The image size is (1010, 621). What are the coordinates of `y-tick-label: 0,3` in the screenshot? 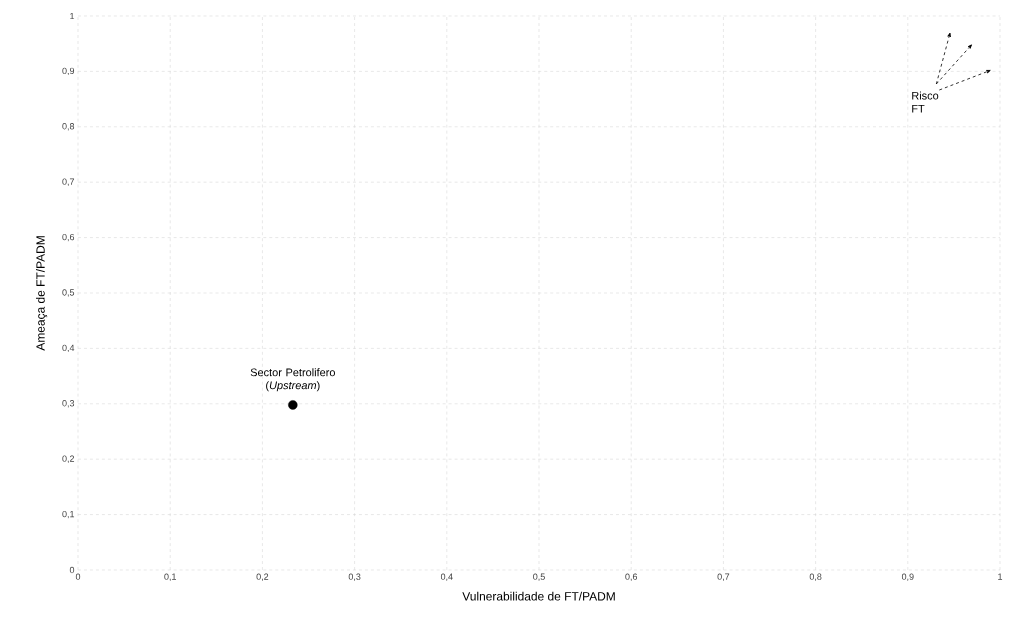 It's located at (68, 404).